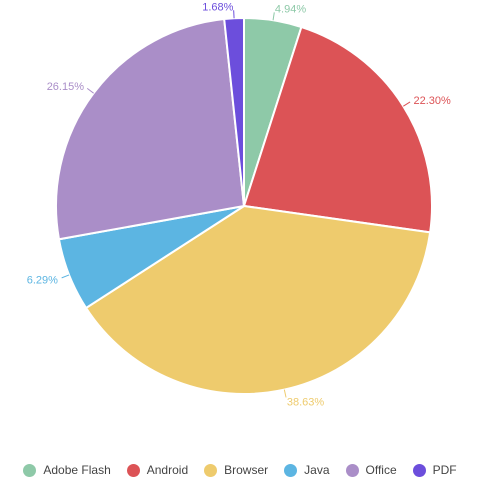  What do you see at coordinates (90, 90) in the screenshot?
I see `leader-line-office` at bounding box center [90, 90].